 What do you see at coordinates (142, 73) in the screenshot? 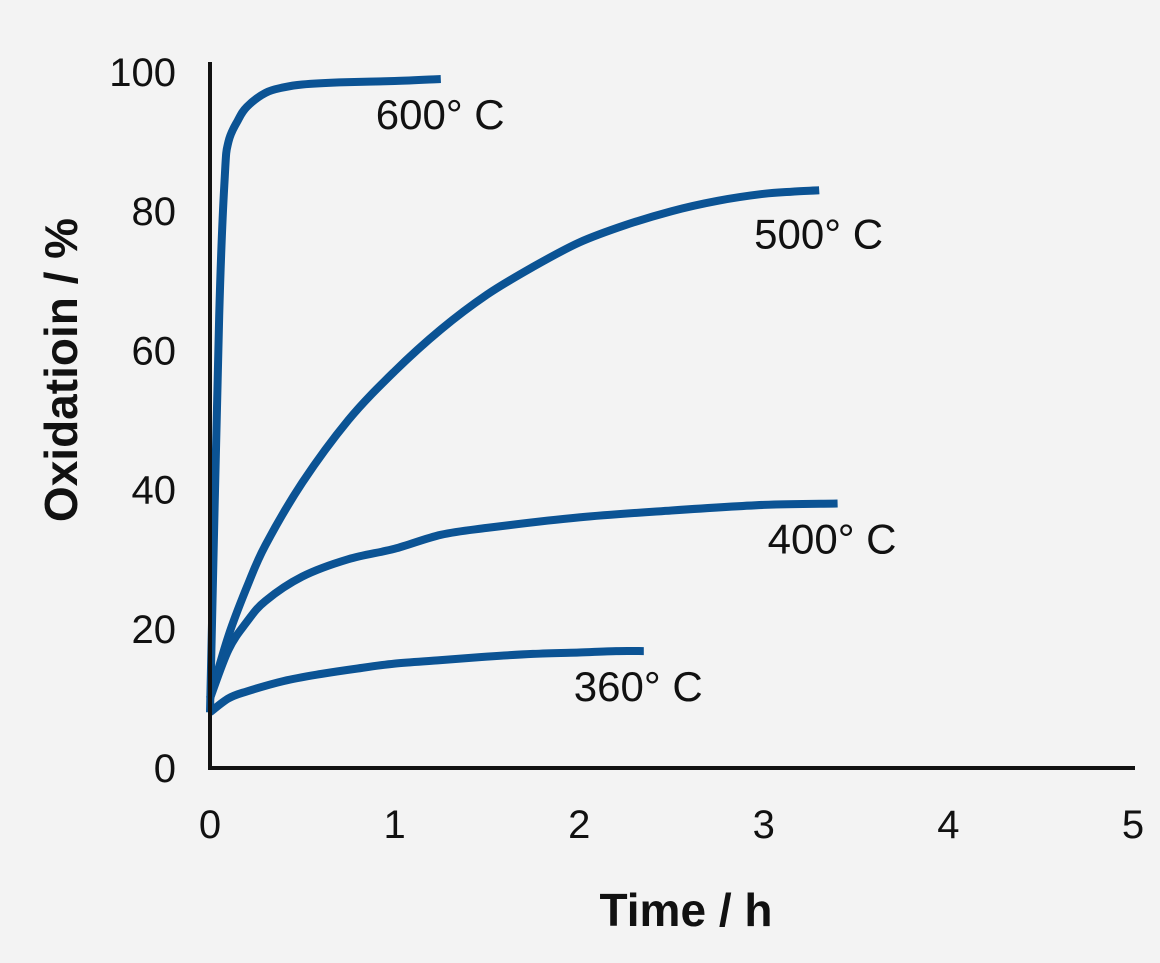
I see `y-tick-label: 100` at bounding box center [142, 73].